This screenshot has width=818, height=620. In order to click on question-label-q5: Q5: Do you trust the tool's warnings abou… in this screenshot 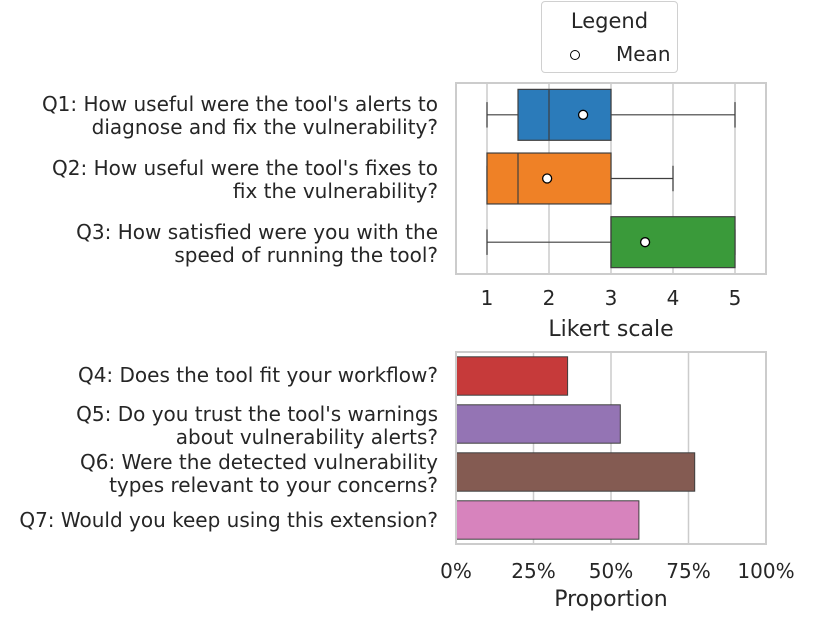, I will do `click(257, 425)`.